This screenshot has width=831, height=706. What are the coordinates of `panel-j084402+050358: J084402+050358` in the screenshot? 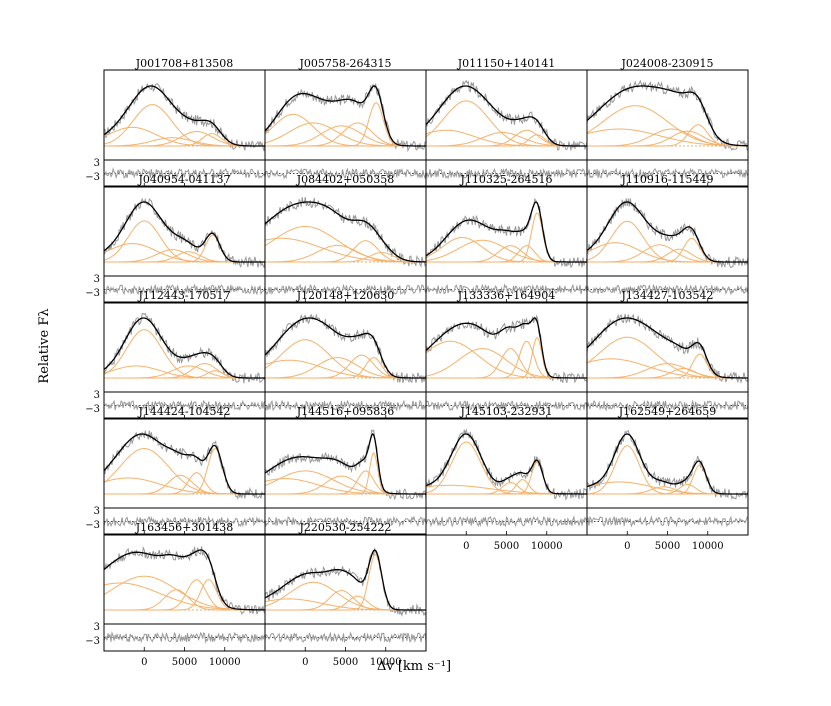 It's located at (345, 238).